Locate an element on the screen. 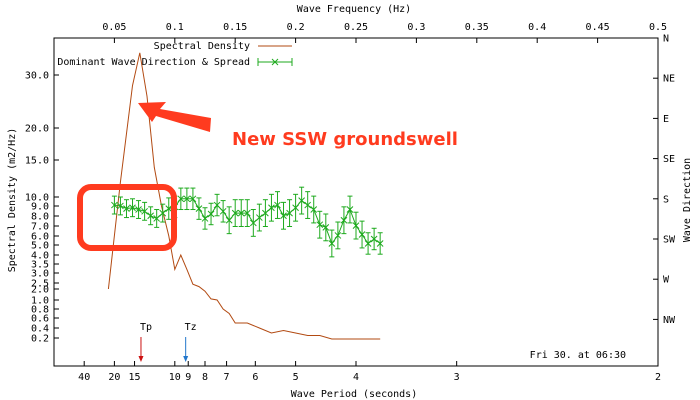 This screenshot has height=400, width=700. top-axis-ticks: 0.05 0.1 0.15 0.2 0.25 0.3 0.35 0.4 0.45 0.5 is located at coordinates (384, 32).